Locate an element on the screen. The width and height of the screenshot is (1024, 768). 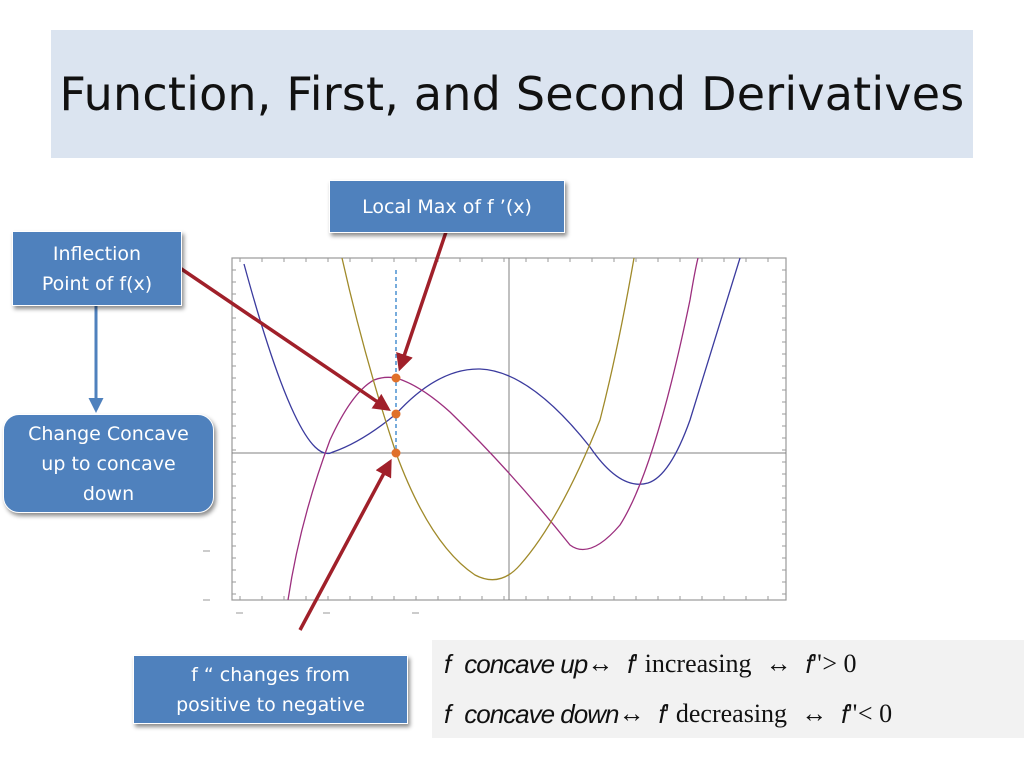
inflection-callout: Inflection Point of f(x) is located at coordinates (97, 268).